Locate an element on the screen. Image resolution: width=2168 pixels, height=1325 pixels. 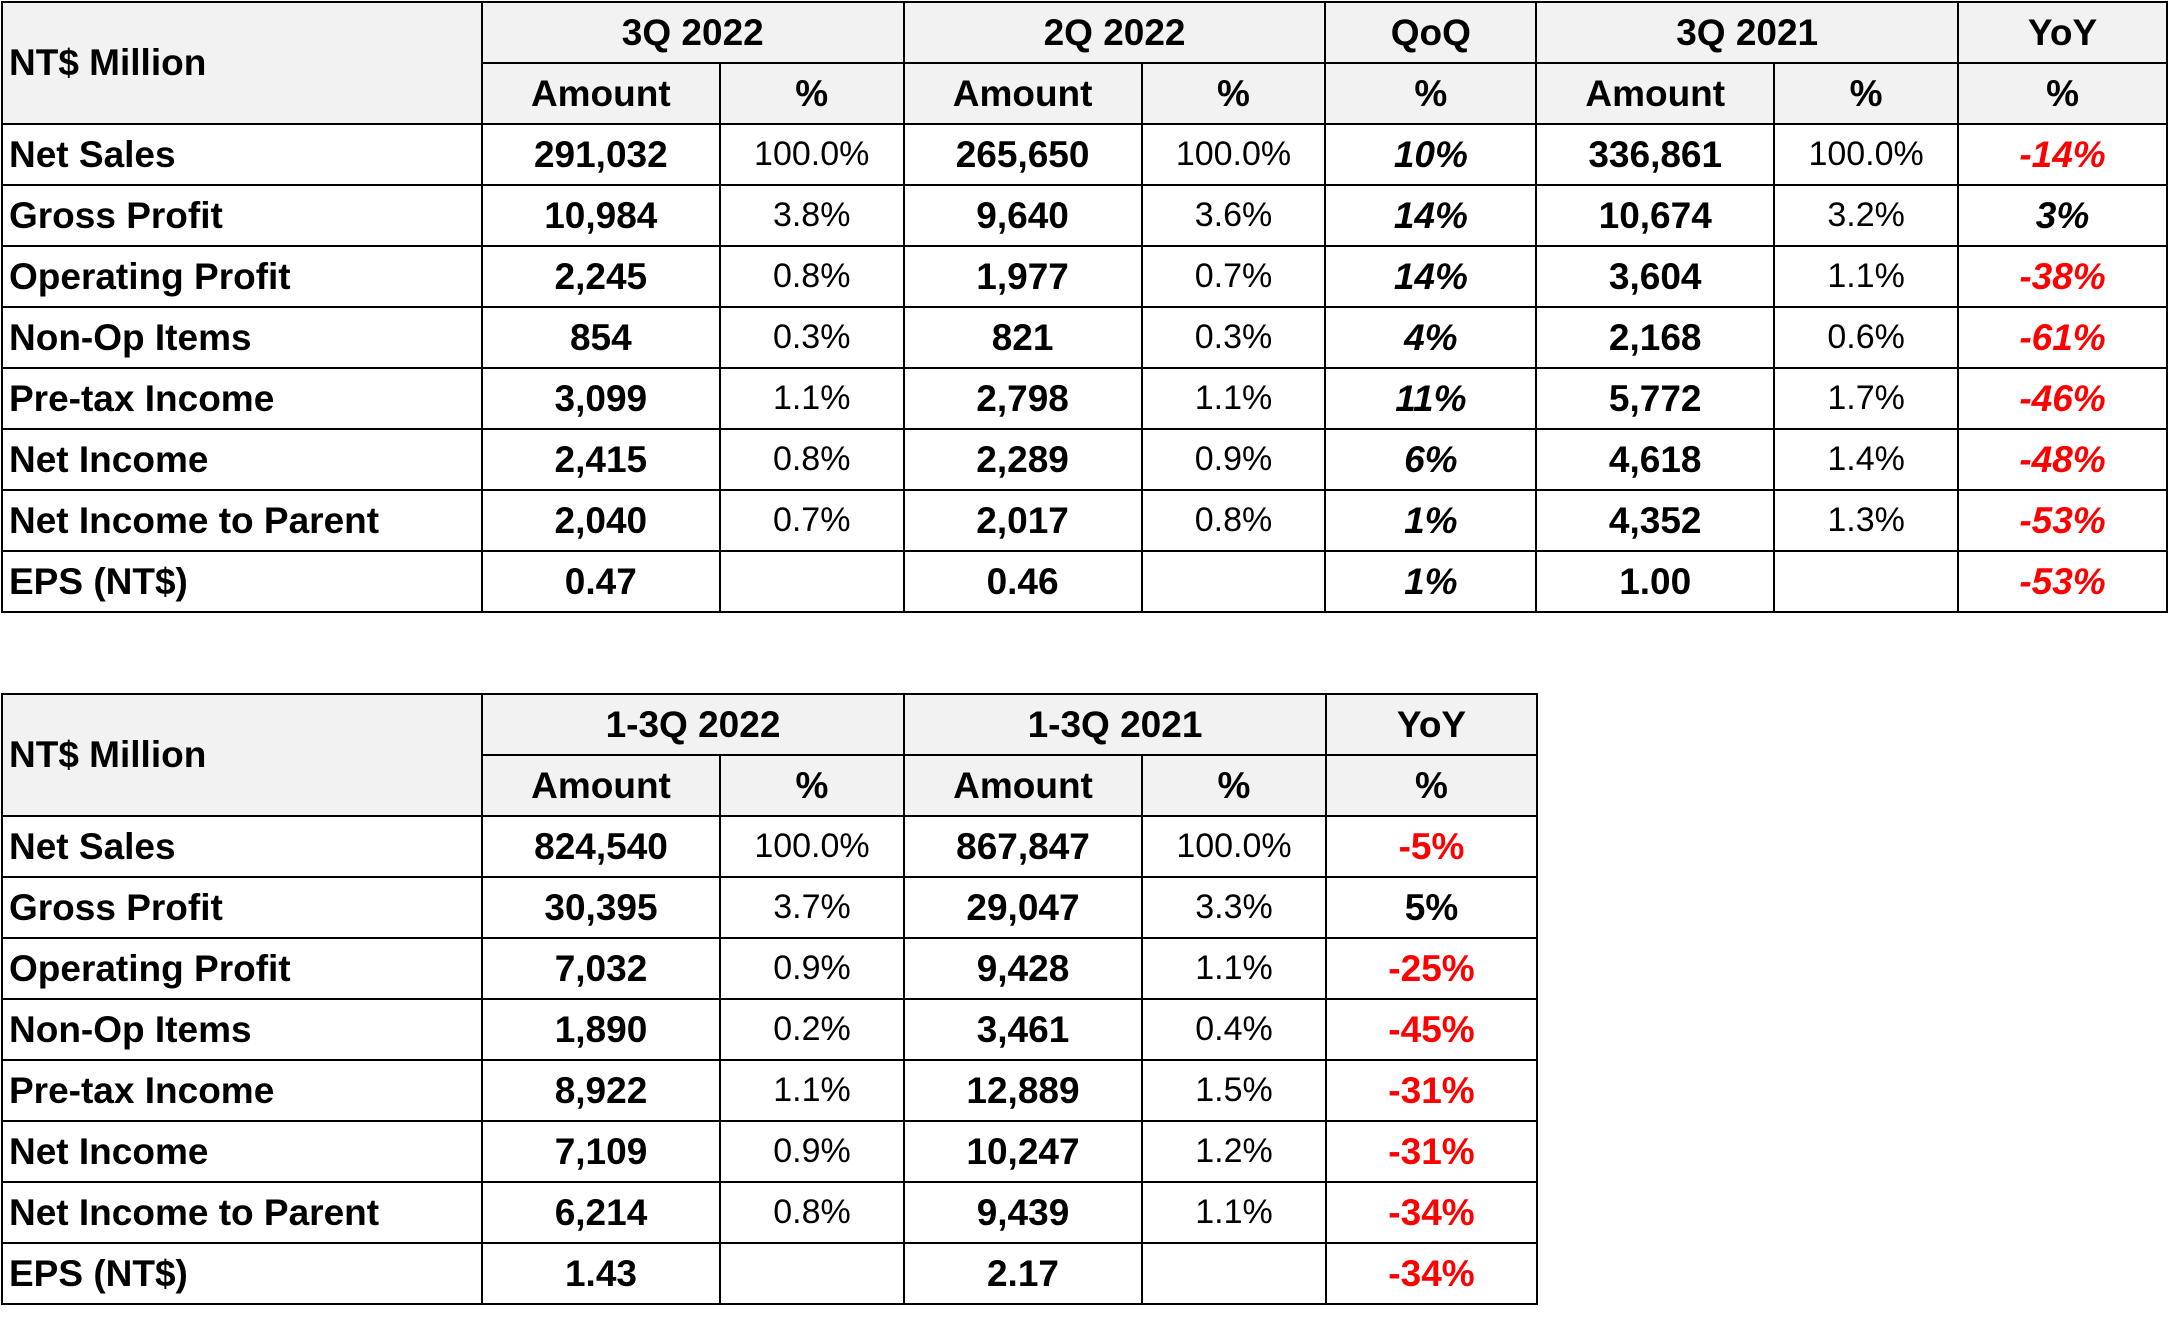
table-row: Gross Profit 30,395 3.7% 29,047 3.3% 5% is located at coordinates (769, 907).